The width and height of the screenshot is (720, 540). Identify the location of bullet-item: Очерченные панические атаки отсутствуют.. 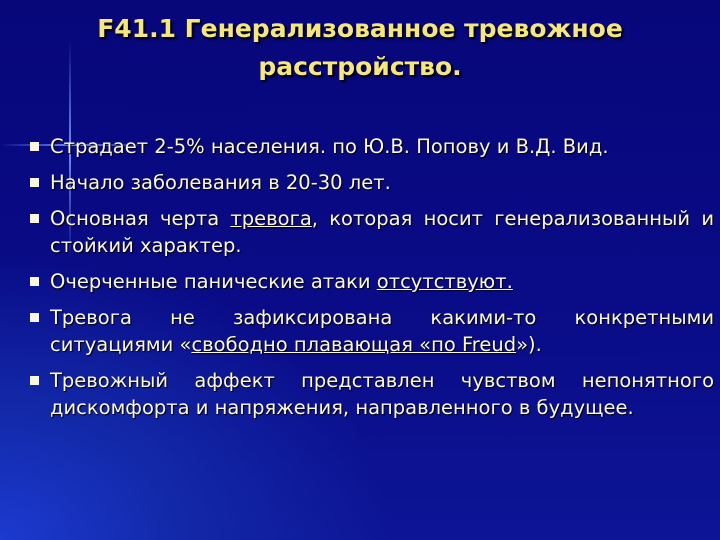
(371, 281).